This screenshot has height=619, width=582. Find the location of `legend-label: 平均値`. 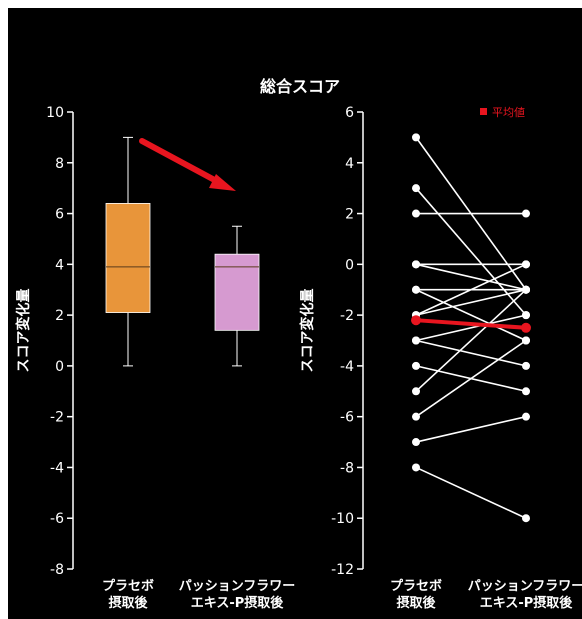

legend-label: 平均値 is located at coordinates (508, 112).